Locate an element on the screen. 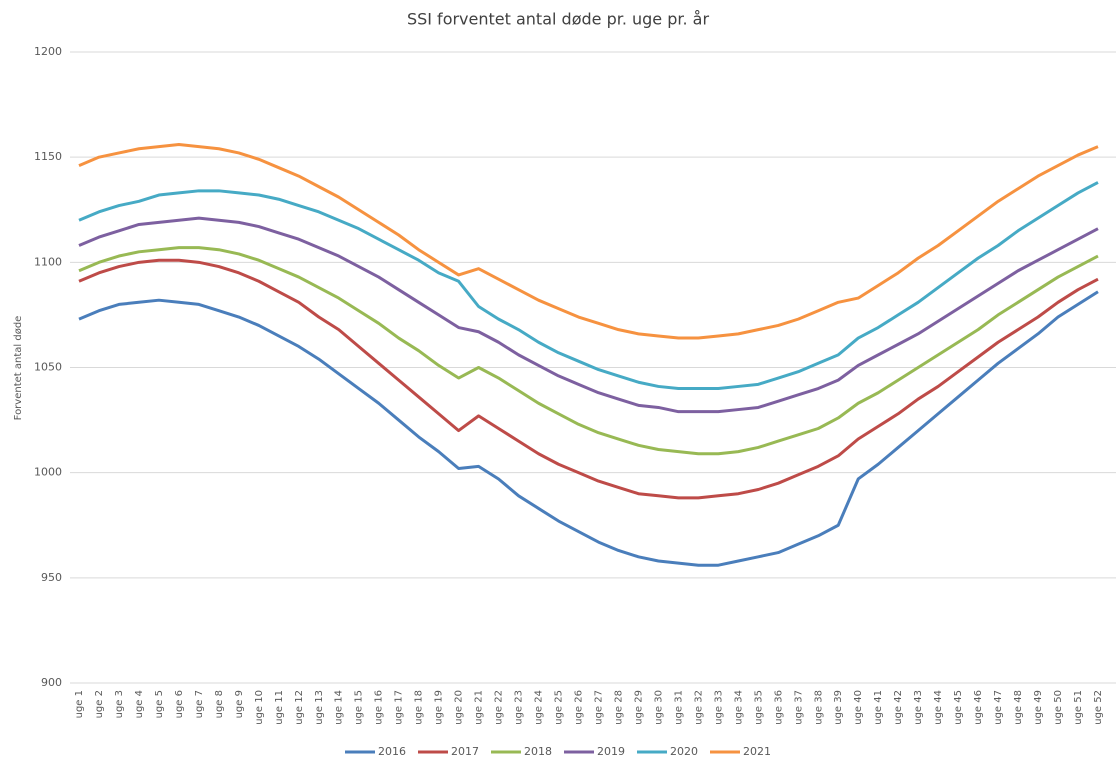  x-tick-label: uge 30 is located at coordinates (658, 707).